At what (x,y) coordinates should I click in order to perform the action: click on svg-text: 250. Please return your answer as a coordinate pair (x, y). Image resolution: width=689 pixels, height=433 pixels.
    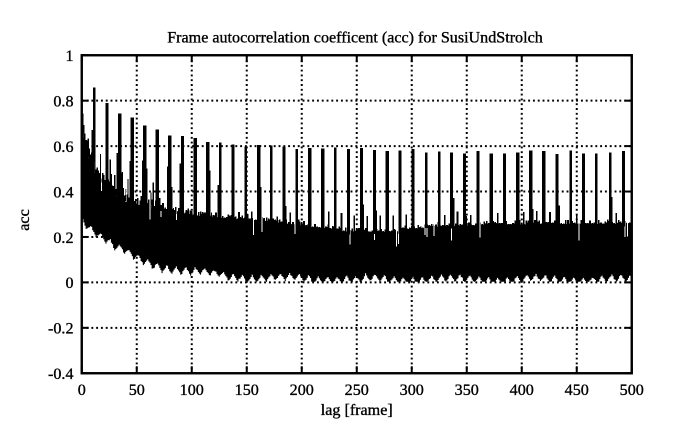
    Looking at the image, I should click on (357, 390).